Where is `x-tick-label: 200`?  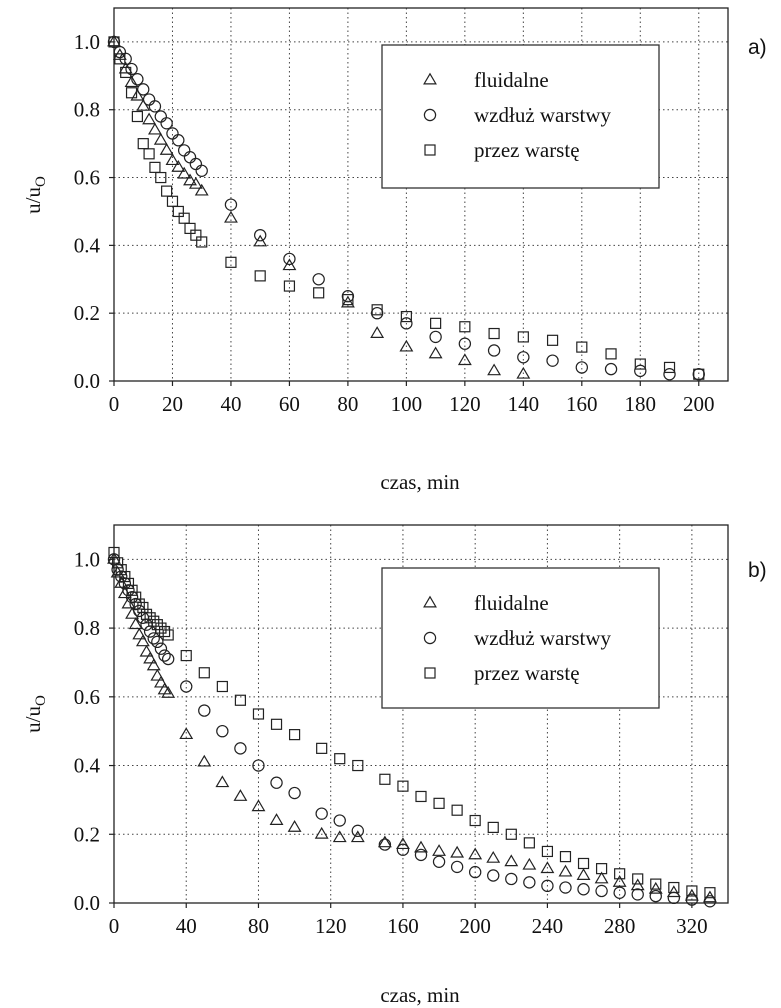
x-tick-label: 200 is located at coordinates (699, 404).